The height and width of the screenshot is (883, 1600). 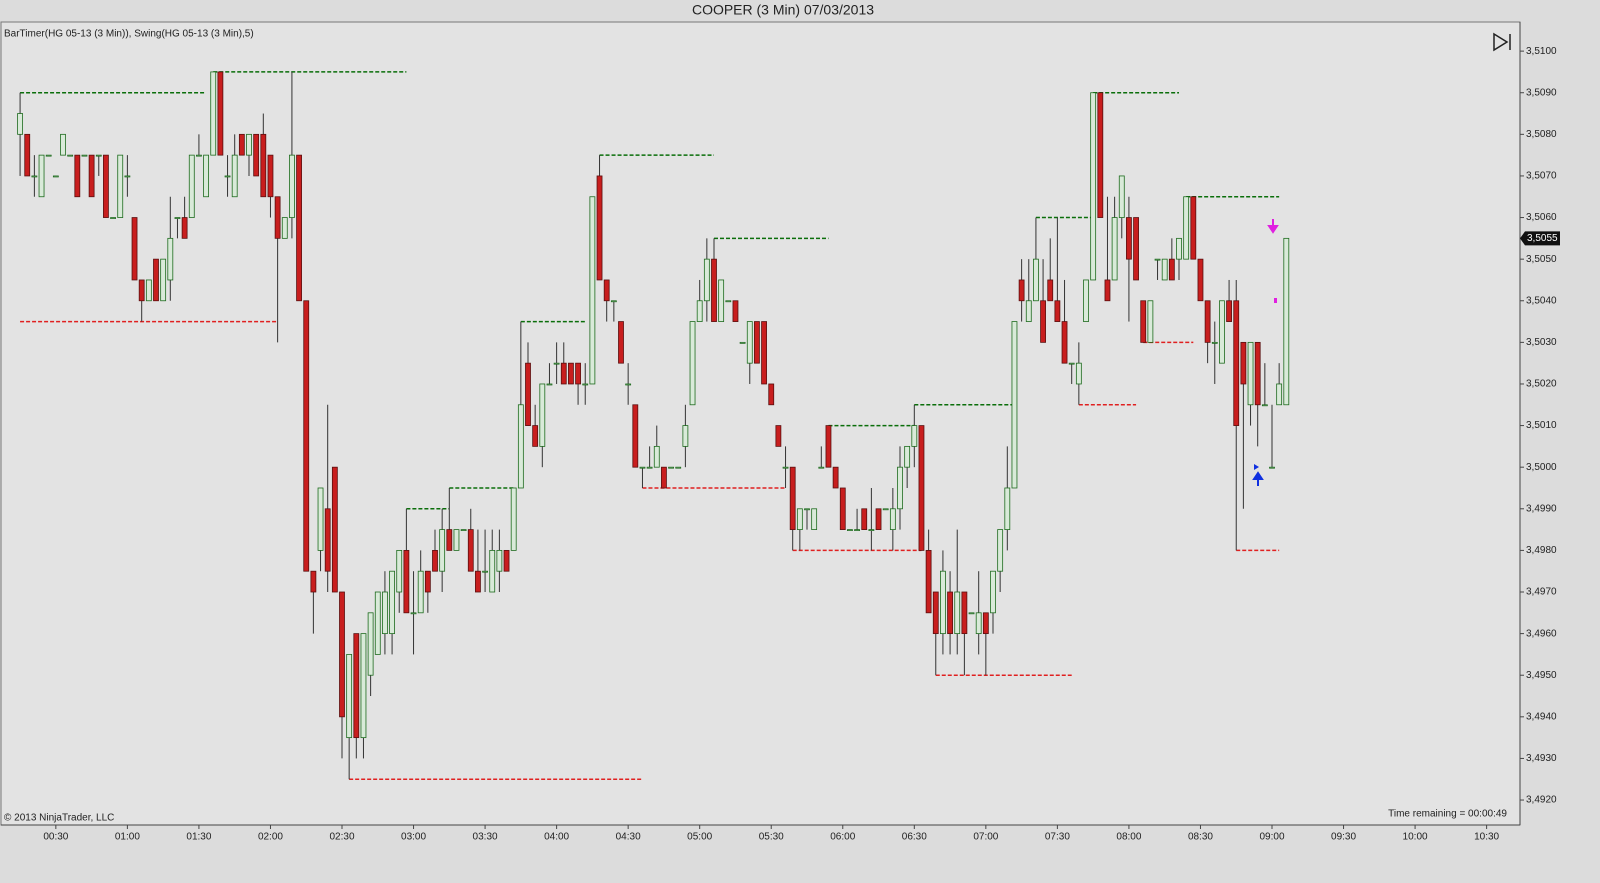 I want to click on y-tick-label: 3,5030, so click(x=1541, y=342).